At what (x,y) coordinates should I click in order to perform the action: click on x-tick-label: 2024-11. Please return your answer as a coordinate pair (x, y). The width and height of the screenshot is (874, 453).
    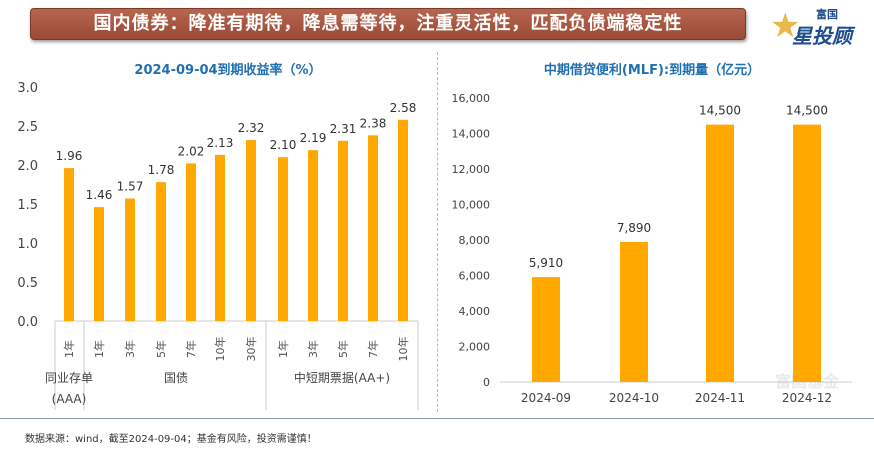
    Looking at the image, I should click on (720, 398).